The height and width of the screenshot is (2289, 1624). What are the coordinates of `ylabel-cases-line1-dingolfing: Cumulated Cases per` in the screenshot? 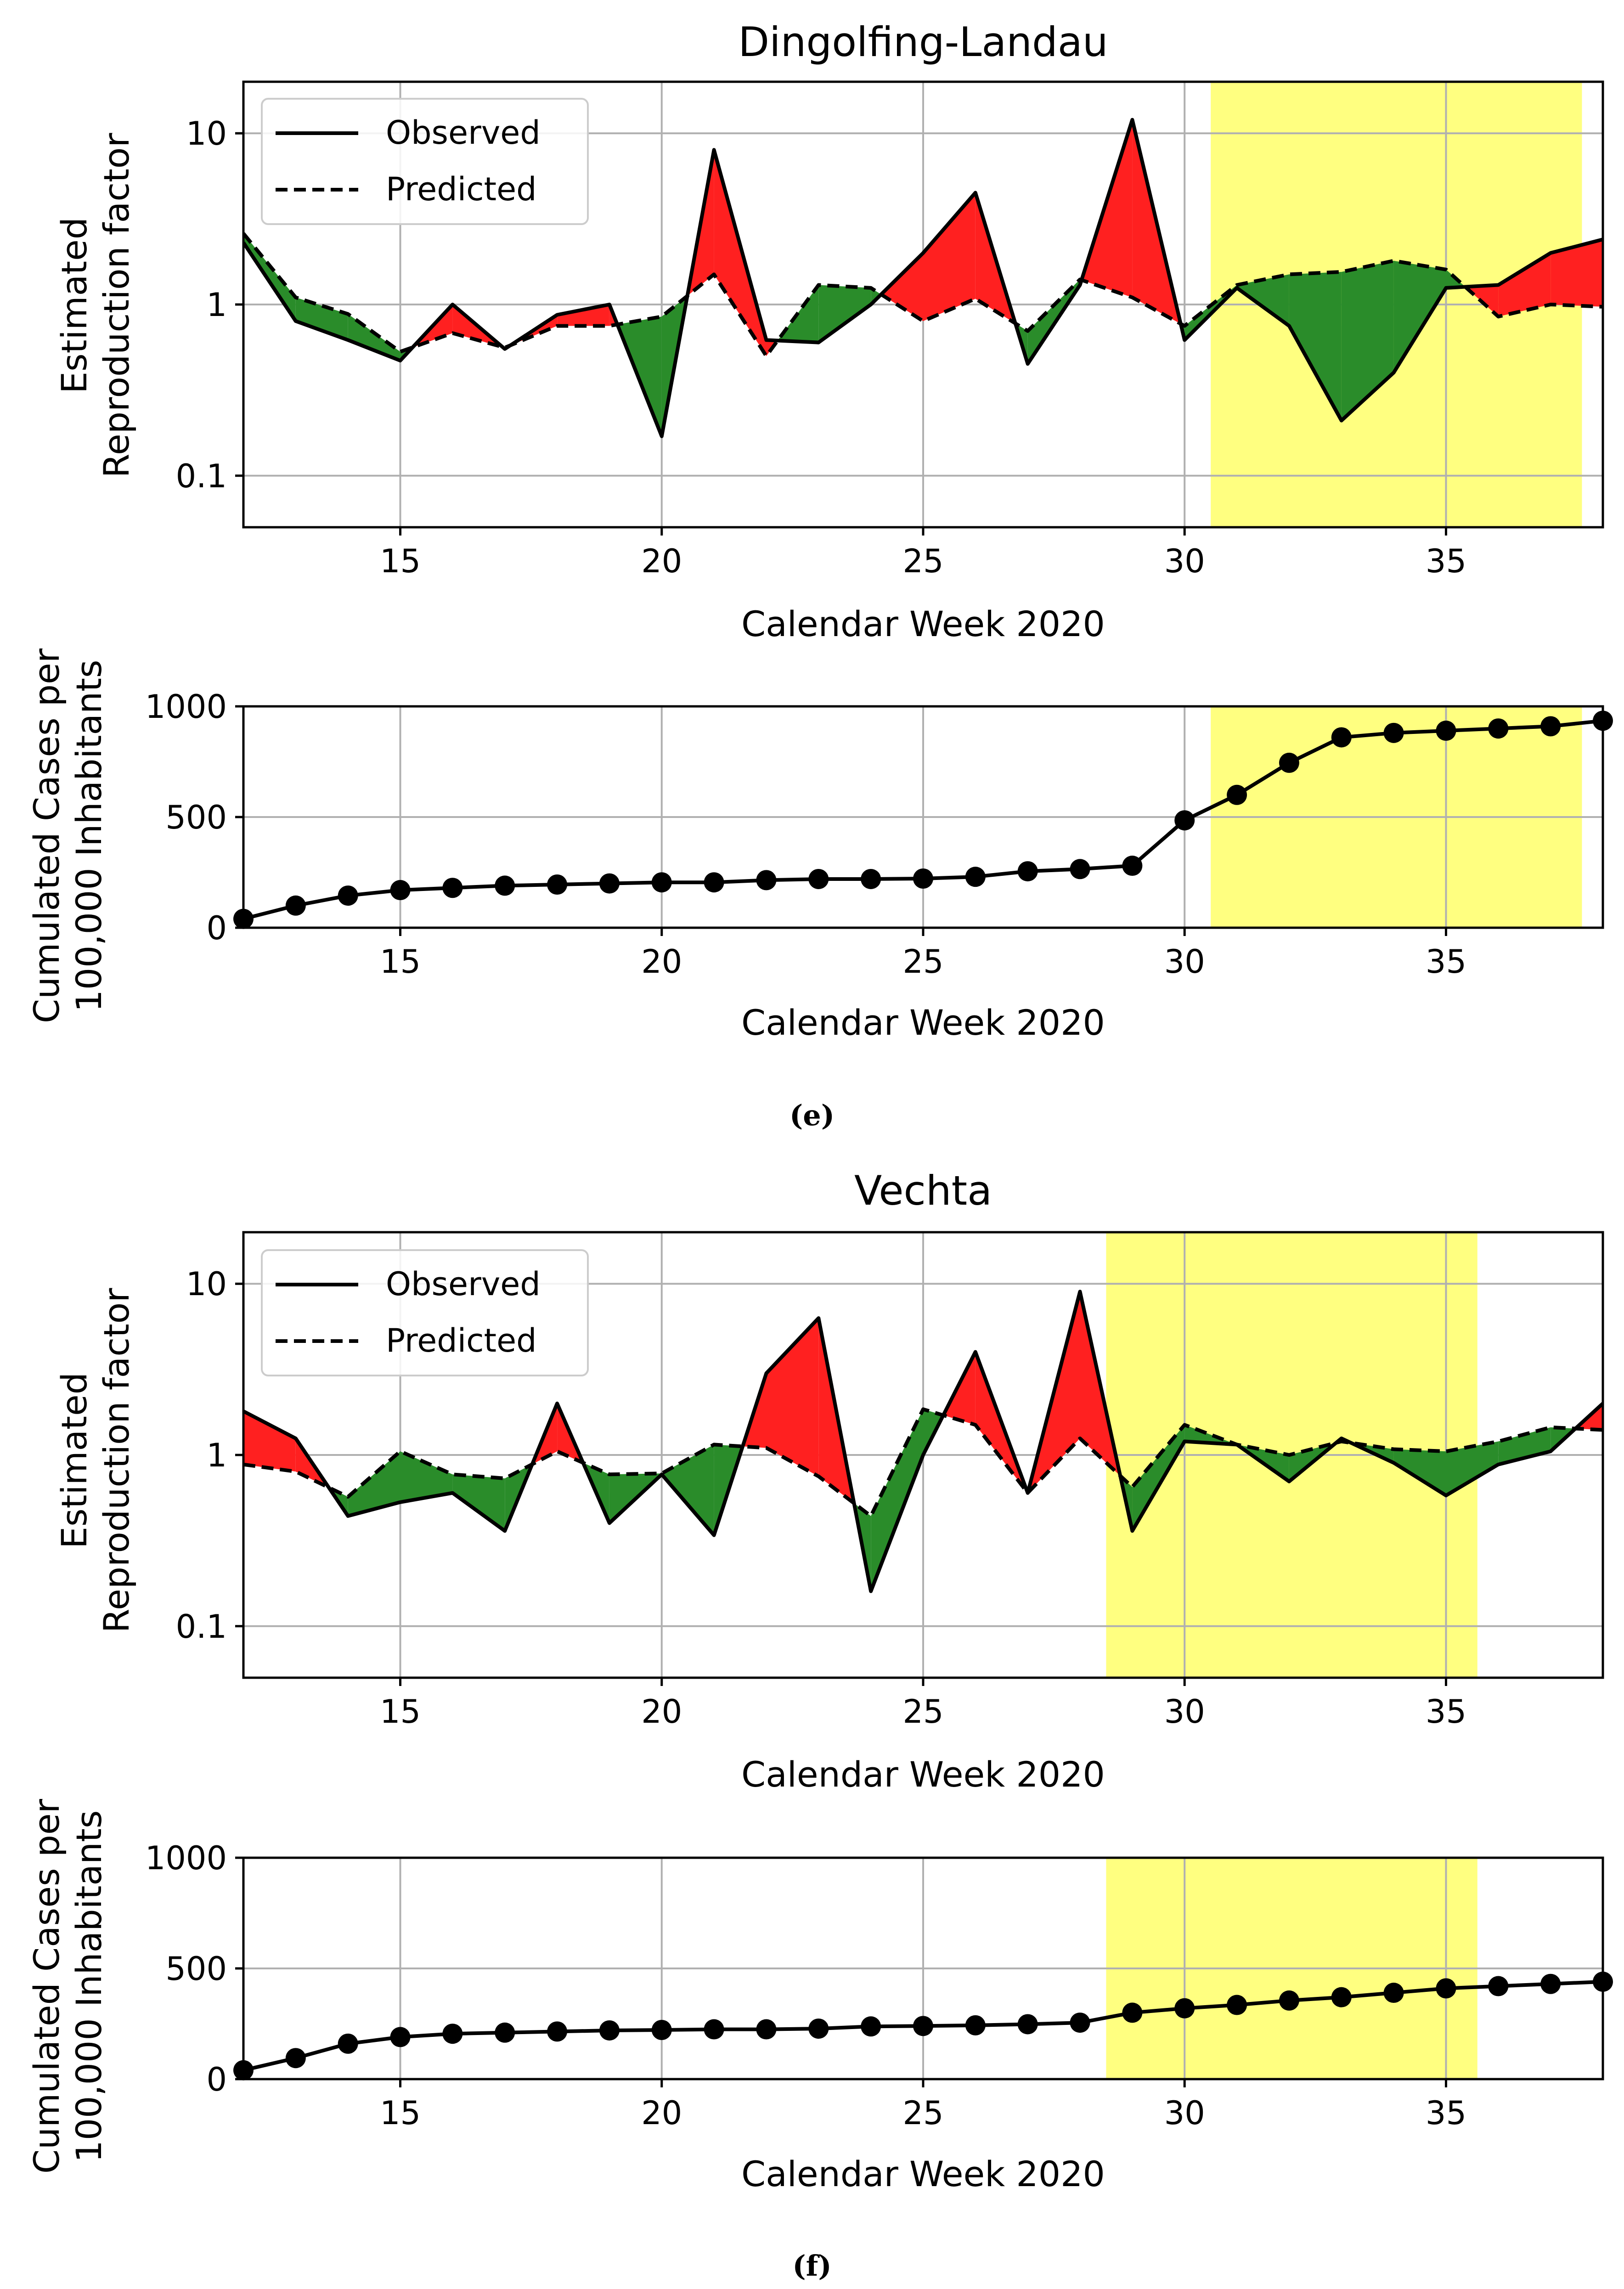 It's located at (46, 835).